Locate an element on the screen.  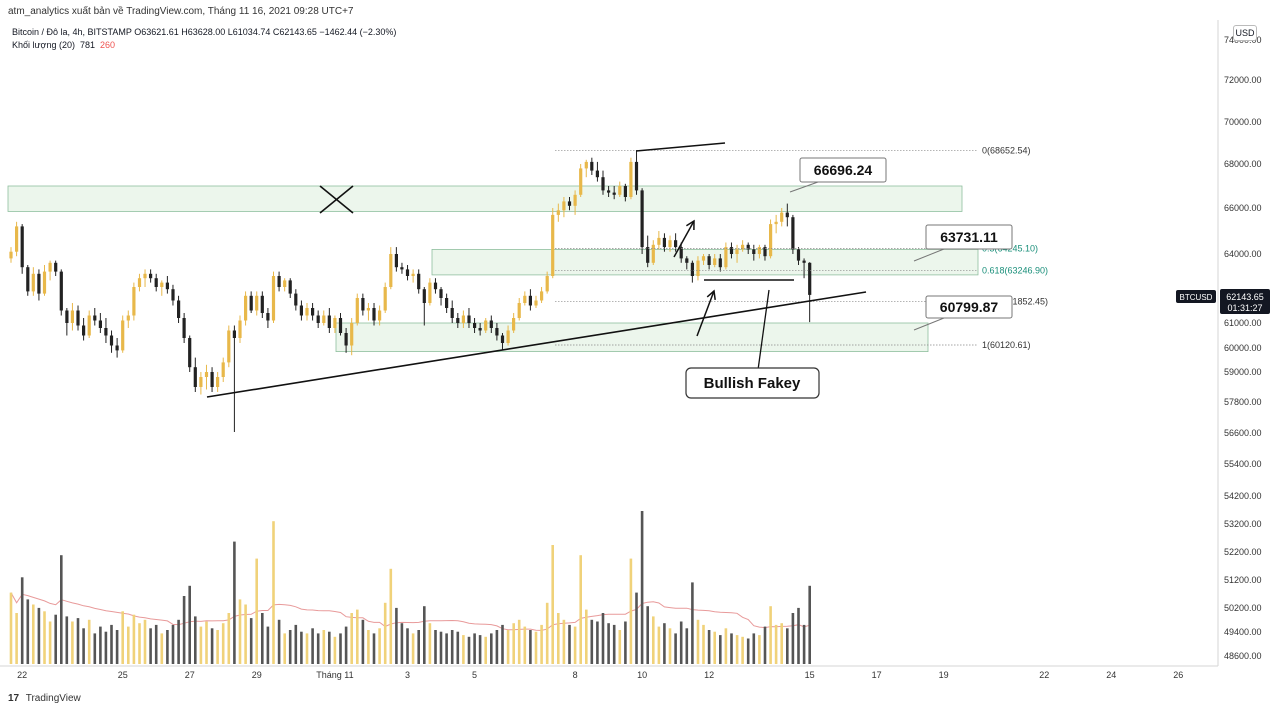
price-tick-label: 55400.00 is located at coordinates (1243, 464).